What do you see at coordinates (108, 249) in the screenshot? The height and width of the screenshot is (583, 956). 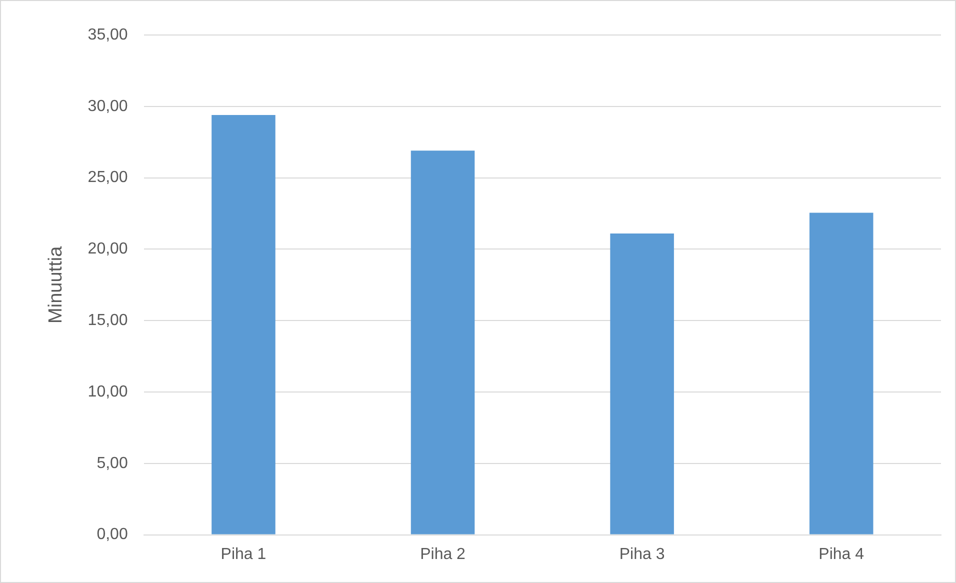 I see `y-tick-label: 20,00` at bounding box center [108, 249].